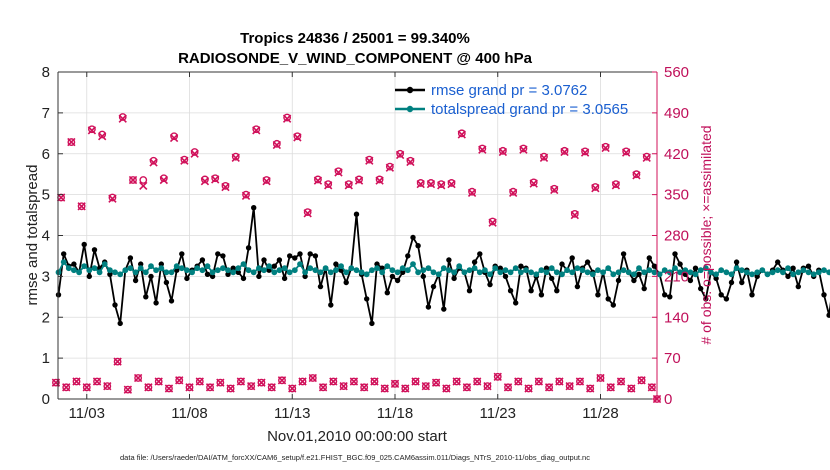  I want to click on y-tick-label-right: 140, so click(676, 317).